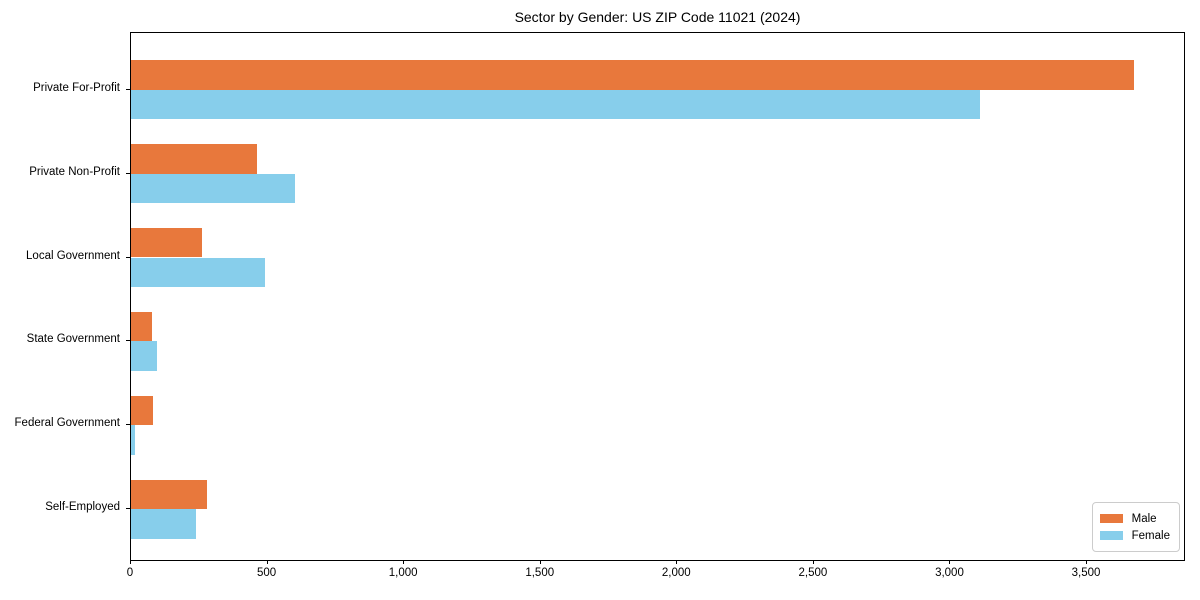 The height and width of the screenshot is (600, 1200). I want to click on legend-item-male: Male, so click(1134, 518).